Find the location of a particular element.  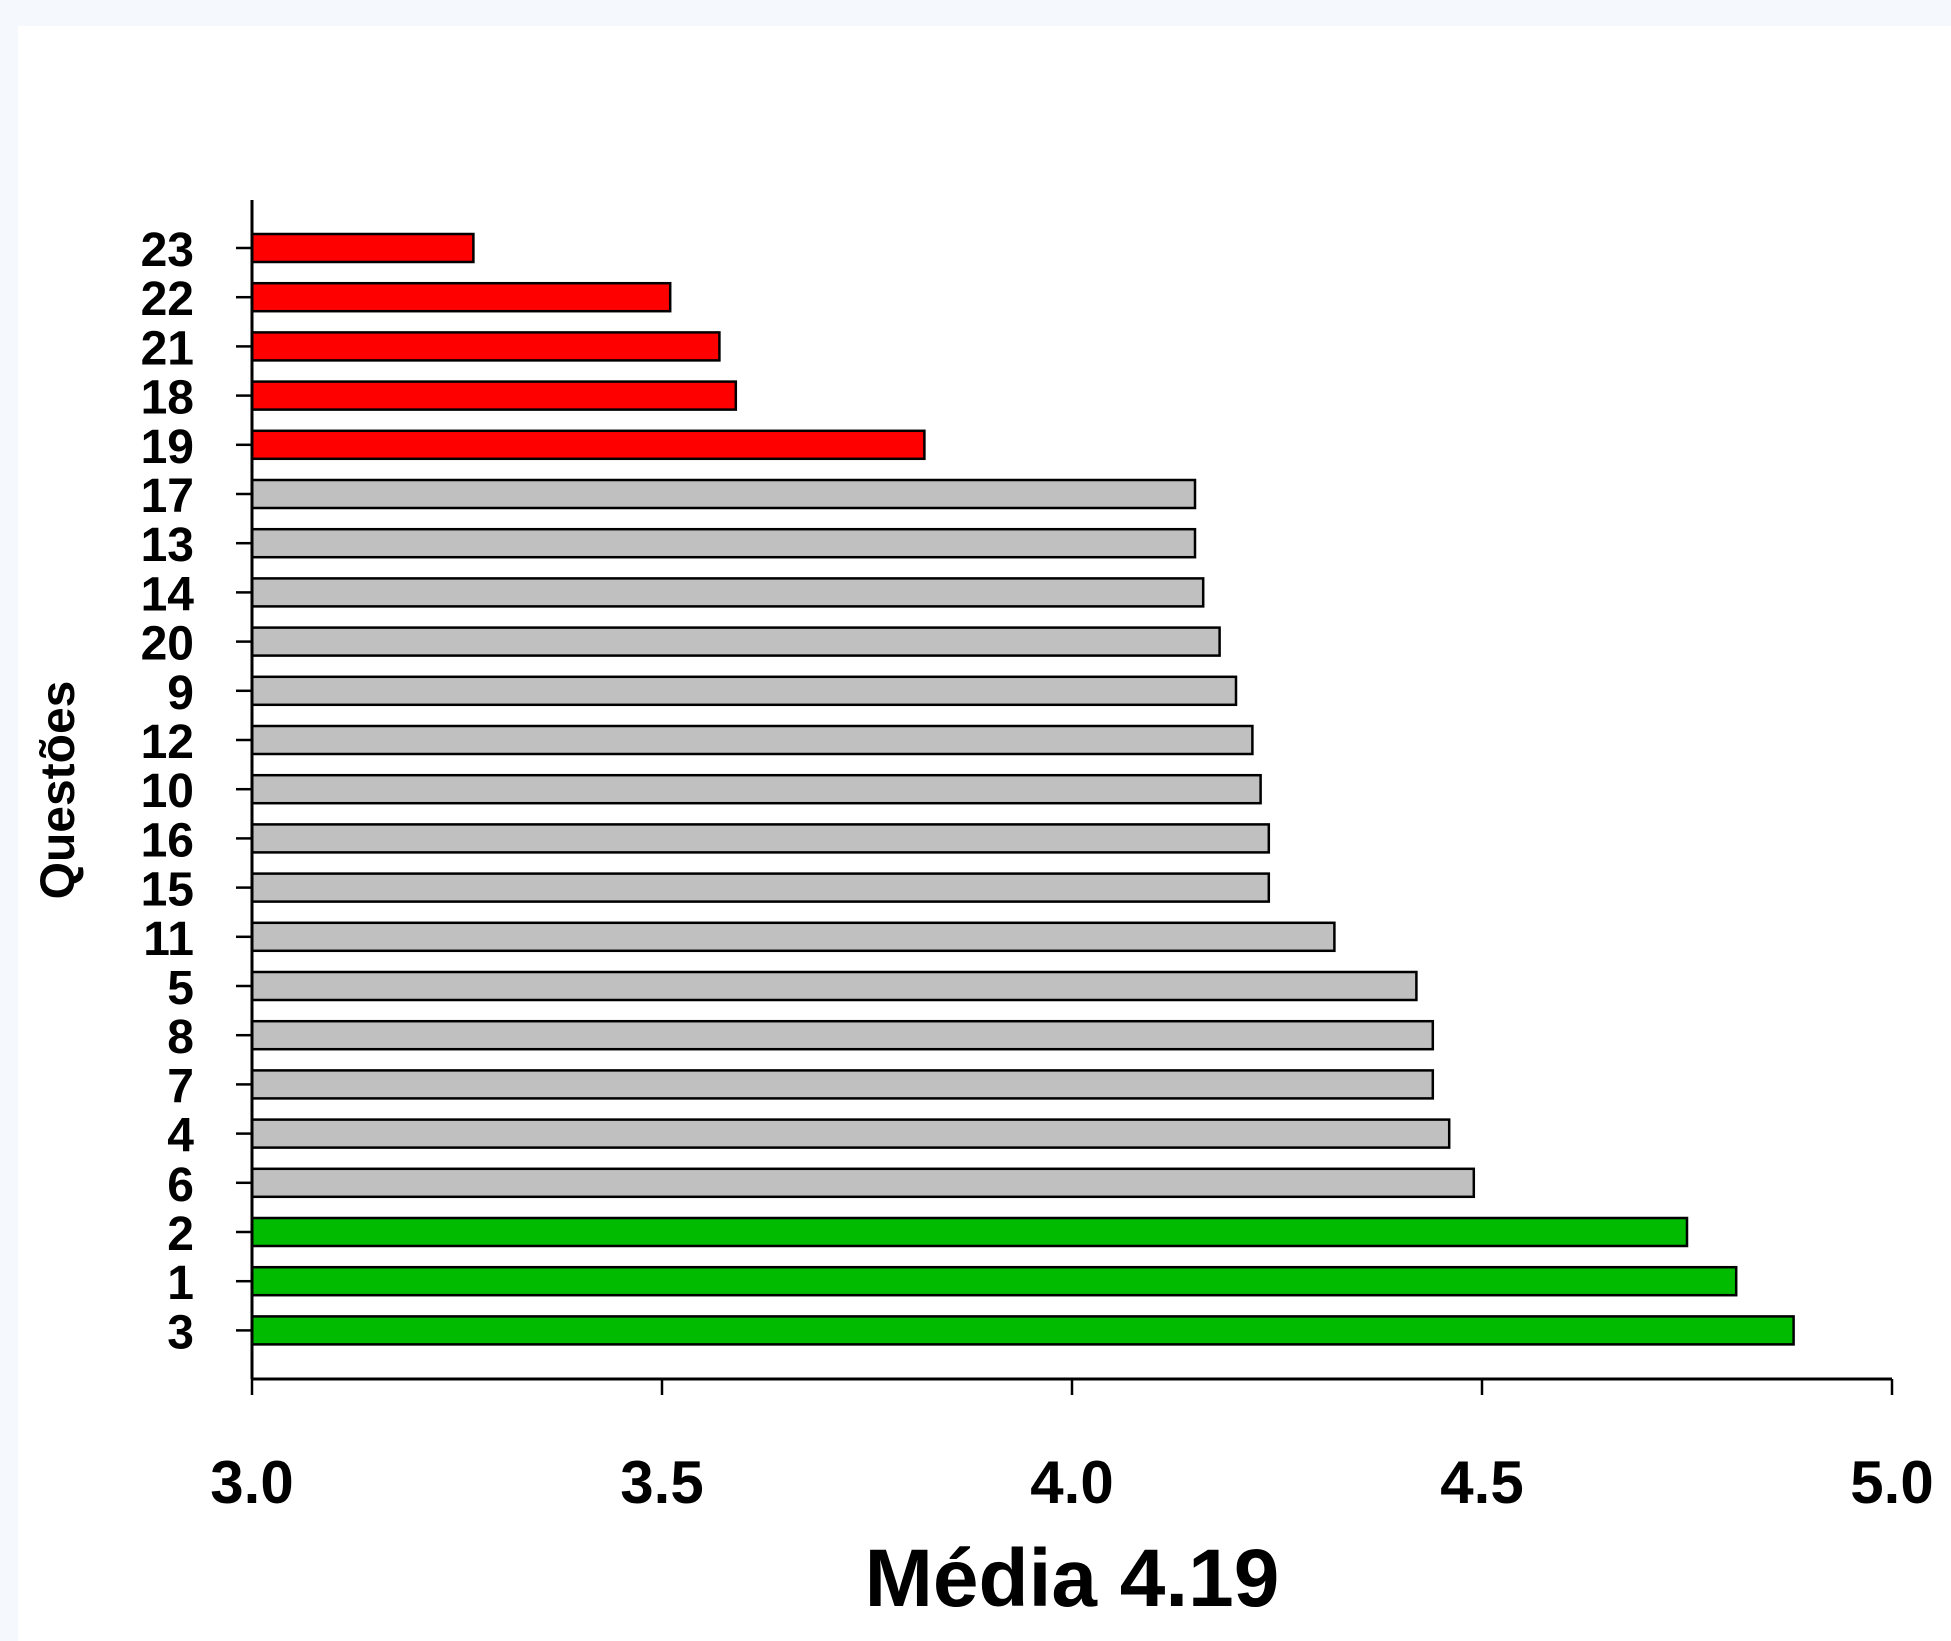

y-tick-label: 11 is located at coordinates (168, 939).